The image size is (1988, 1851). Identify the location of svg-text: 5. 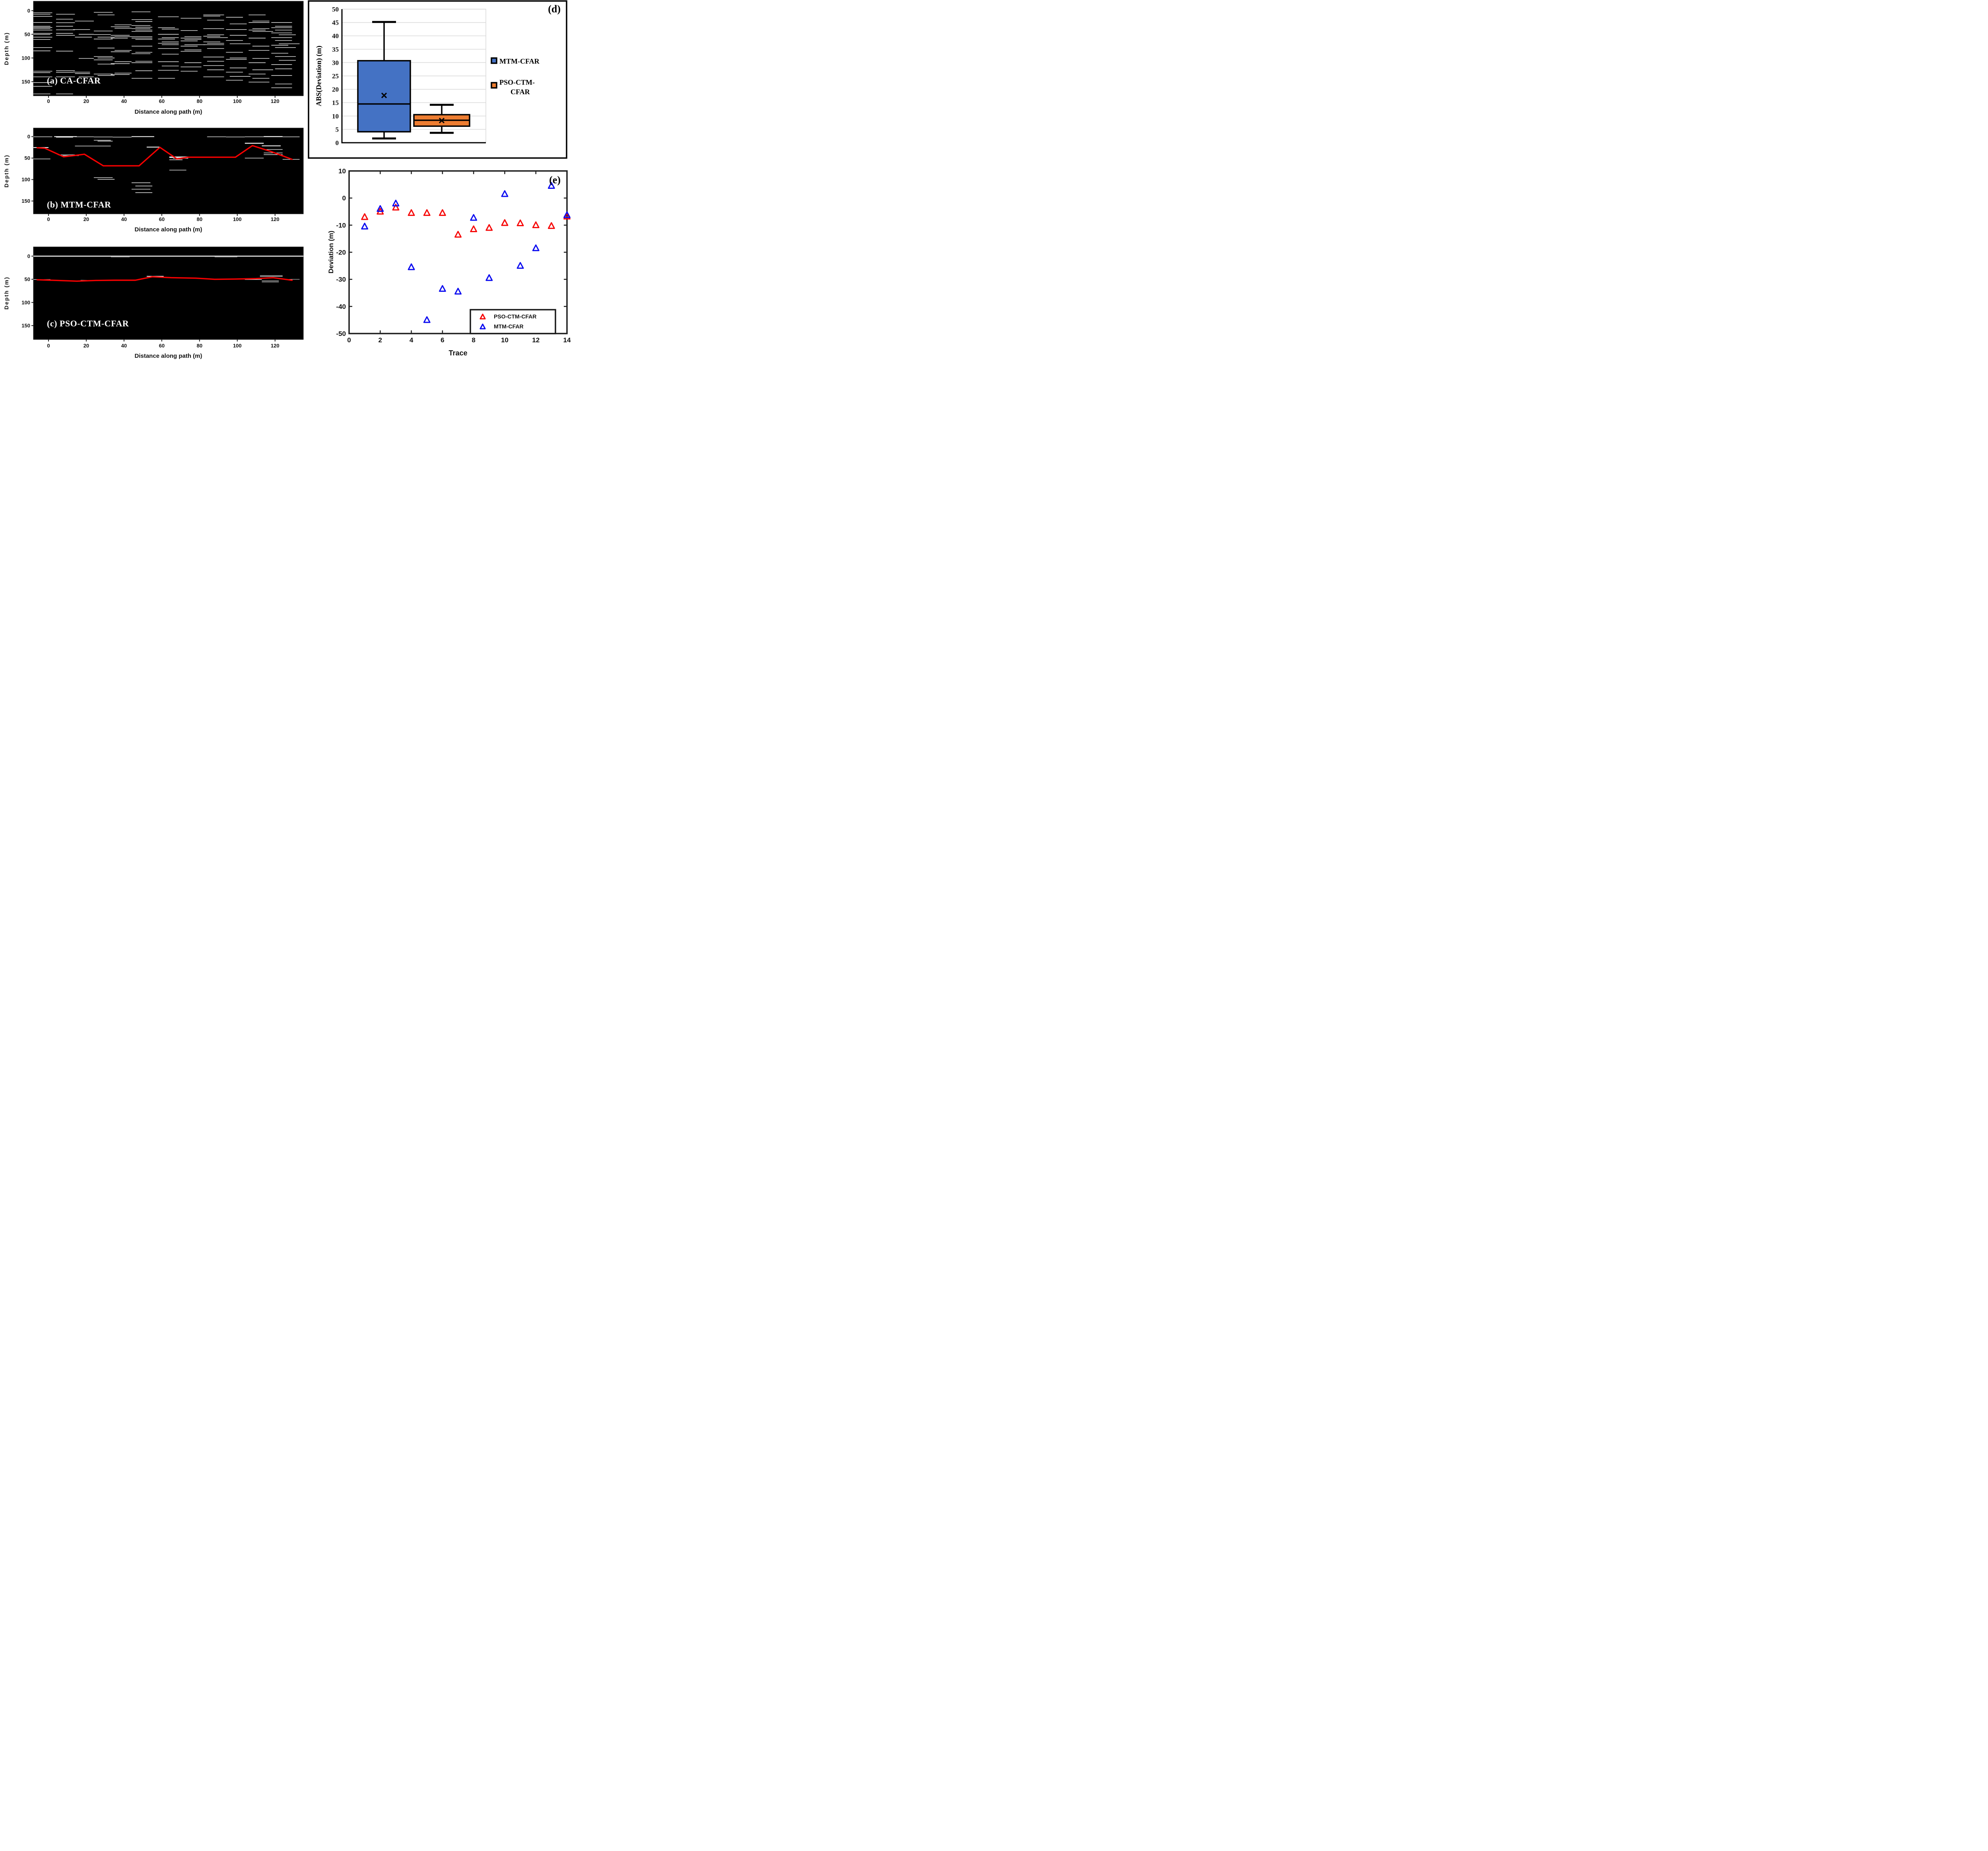
(337, 129).